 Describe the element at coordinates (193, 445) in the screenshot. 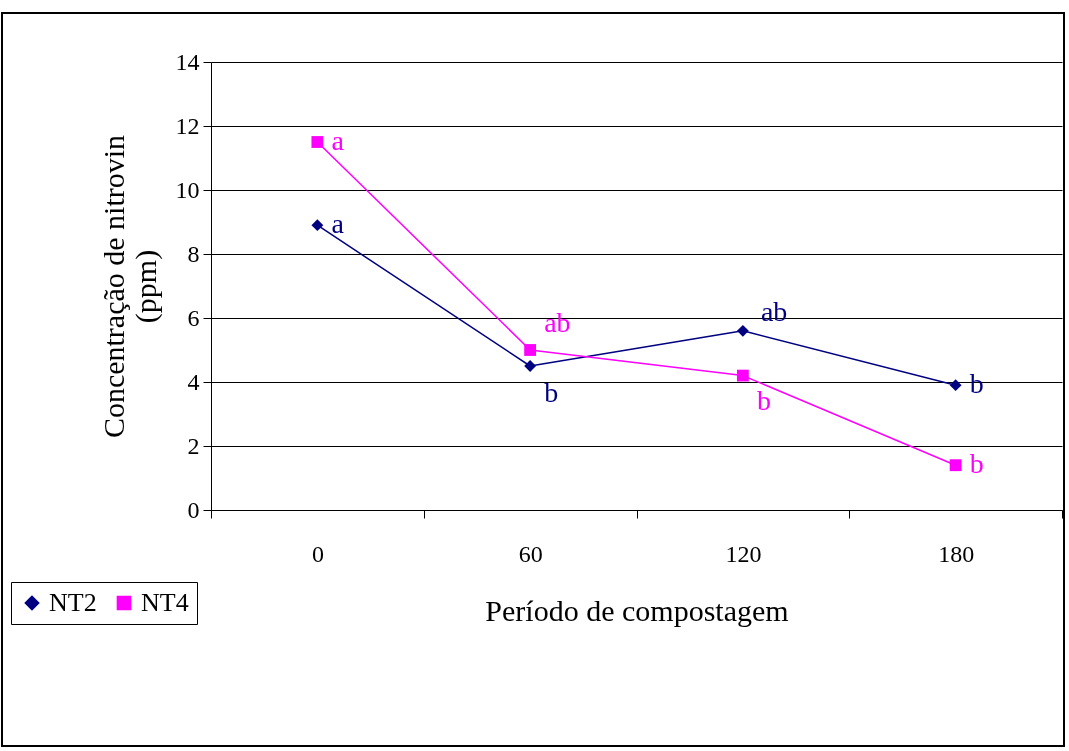

I see `y-tick-label: 2` at that location.